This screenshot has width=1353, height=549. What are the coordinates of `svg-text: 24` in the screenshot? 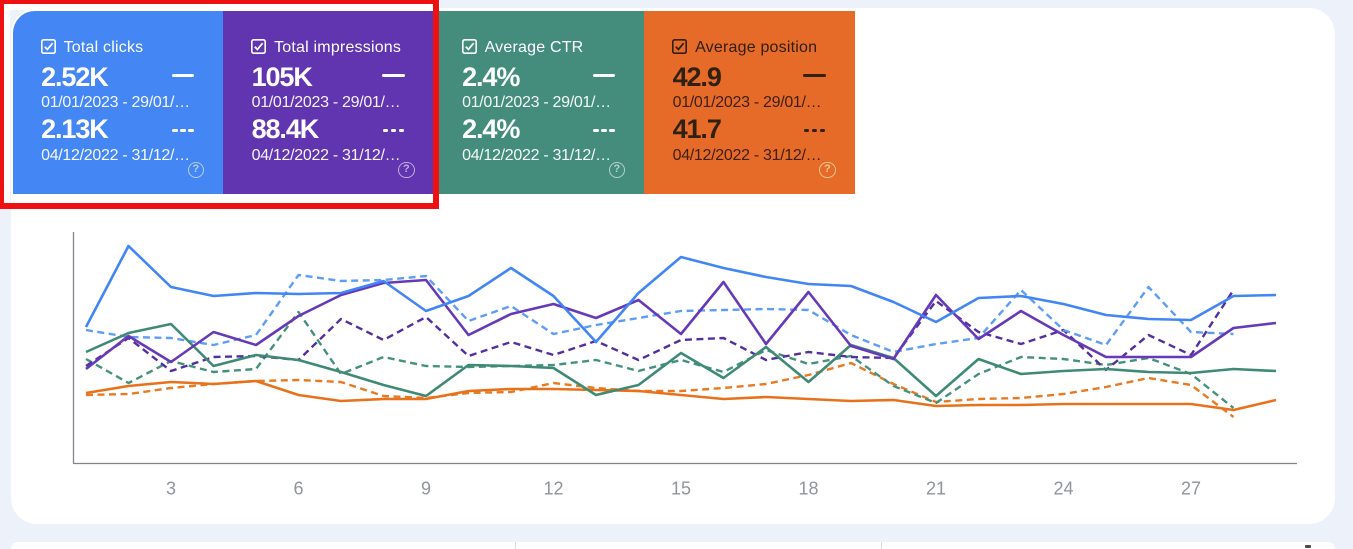 It's located at (1063, 489).